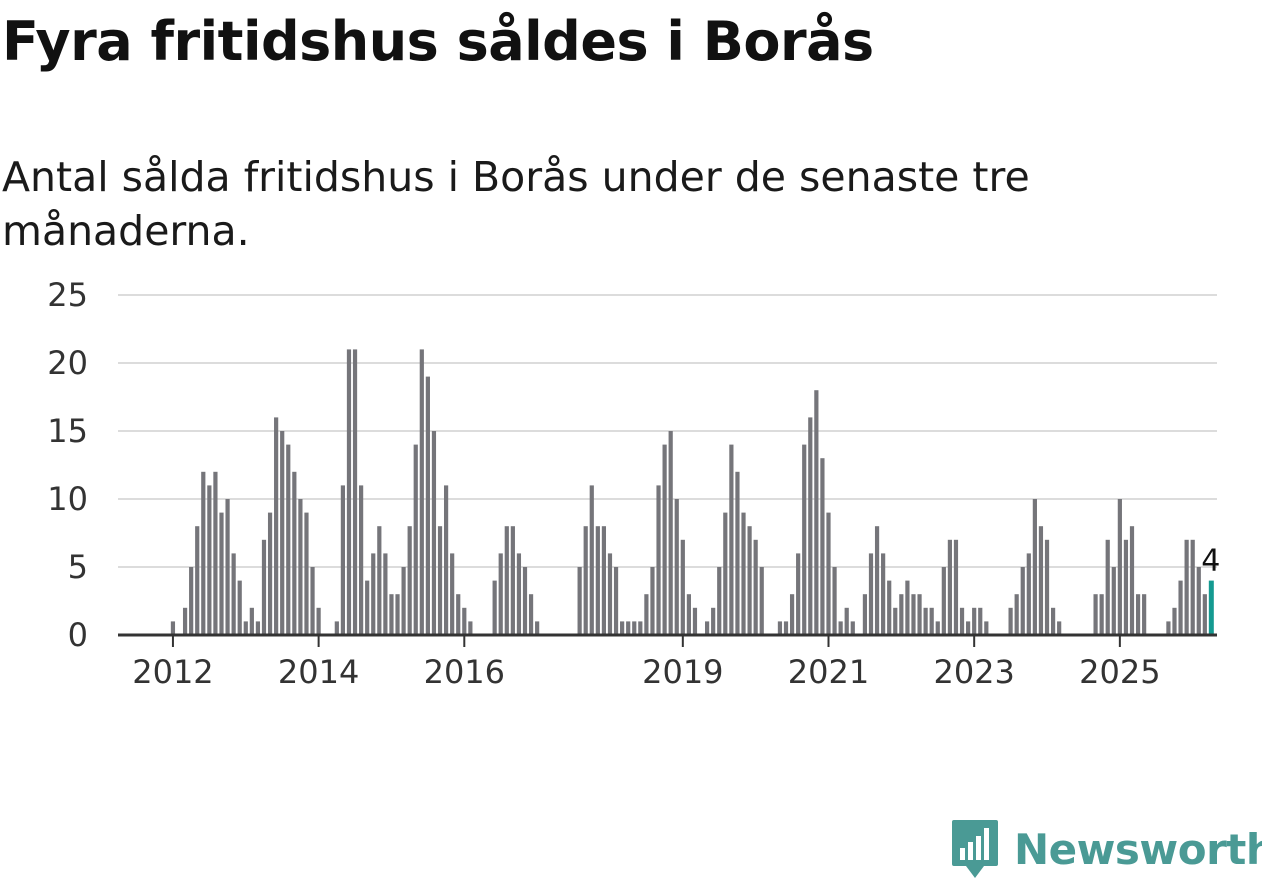 Image resolution: width=1262 pixels, height=880 pixels. I want to click on data-labels: 4, so click(1210, 561).